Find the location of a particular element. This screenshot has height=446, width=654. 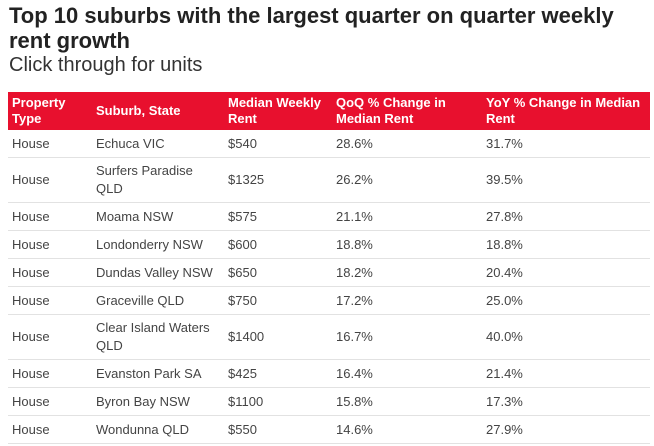

table-row: House Dundas Valley NSW $650 18.2% 20.4% is located at coordinates (329, 272).